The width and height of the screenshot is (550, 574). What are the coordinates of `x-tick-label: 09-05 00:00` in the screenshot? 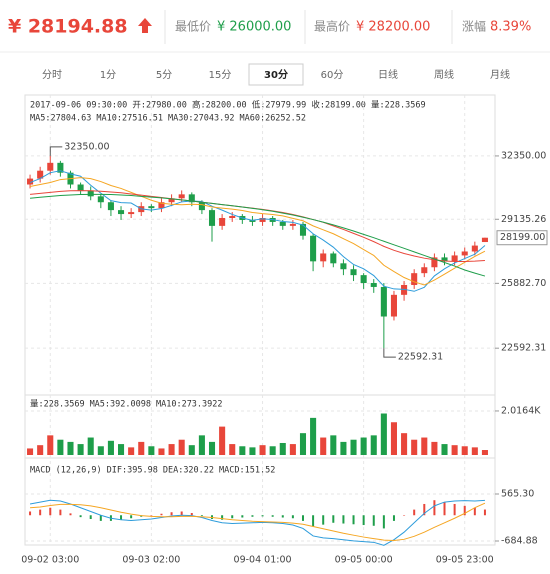 It's located at (364, 560).